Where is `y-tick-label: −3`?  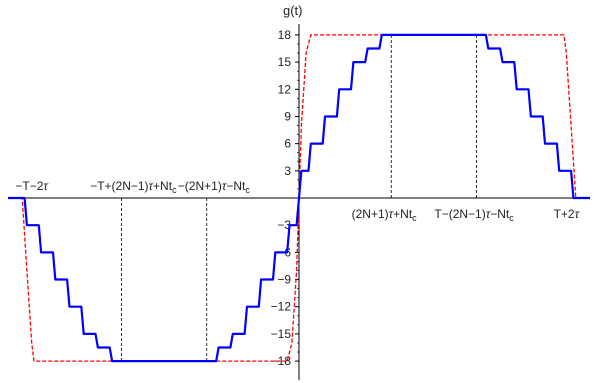
y-tick-label: −3 is located at coordinates (284, 225).